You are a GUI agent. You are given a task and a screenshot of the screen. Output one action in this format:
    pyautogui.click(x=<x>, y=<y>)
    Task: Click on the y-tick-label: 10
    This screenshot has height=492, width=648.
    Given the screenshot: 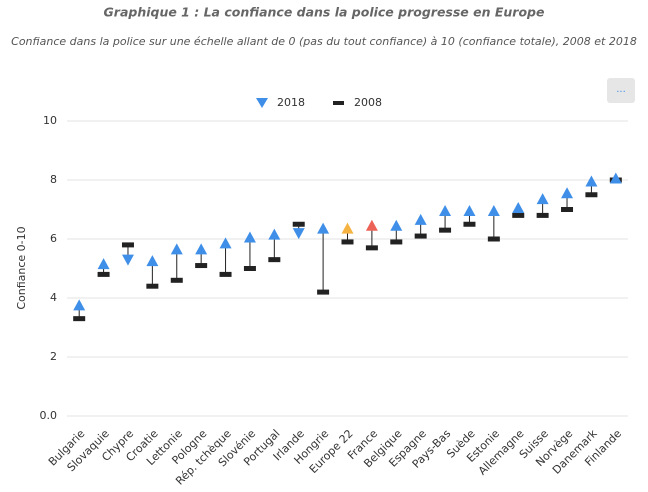 What is the action you would take?
    pyautogui.click(x=50, y=120)
    